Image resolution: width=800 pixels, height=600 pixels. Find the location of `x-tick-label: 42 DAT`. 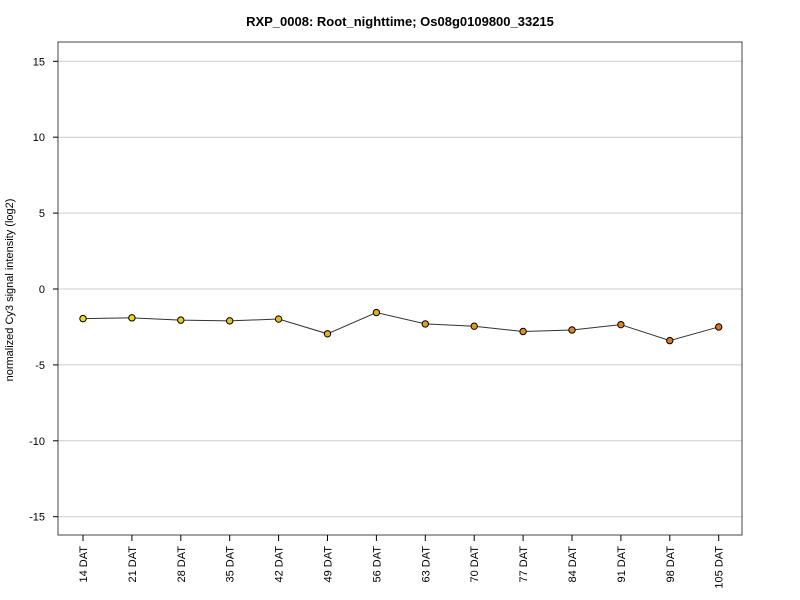

x-tick-label: 42 DAT is located at coordinates (280, 564).